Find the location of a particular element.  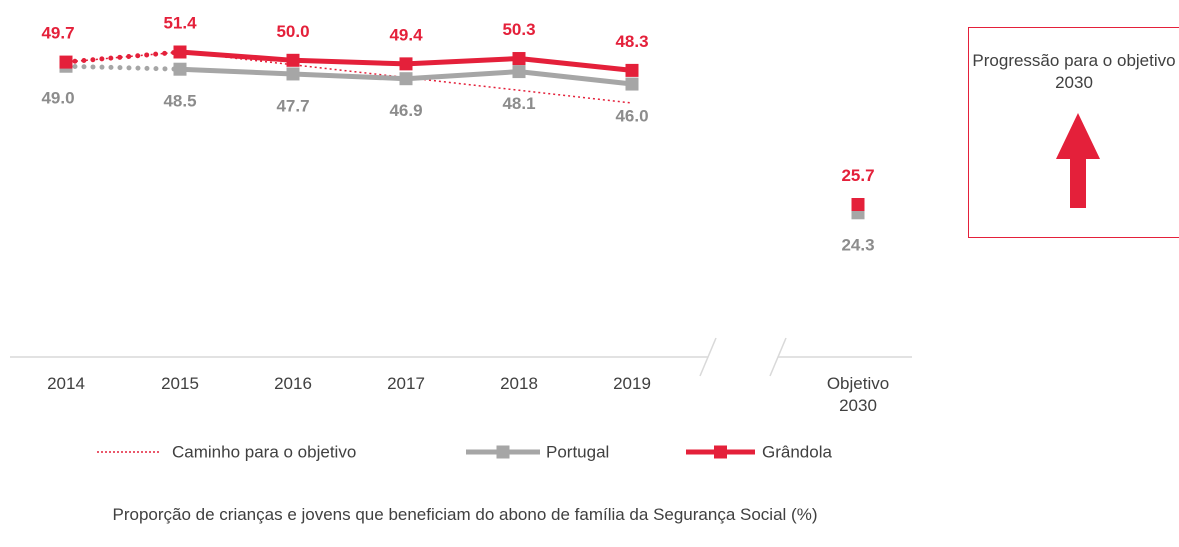

arrow-icon is located at coordinates (1078, 160).